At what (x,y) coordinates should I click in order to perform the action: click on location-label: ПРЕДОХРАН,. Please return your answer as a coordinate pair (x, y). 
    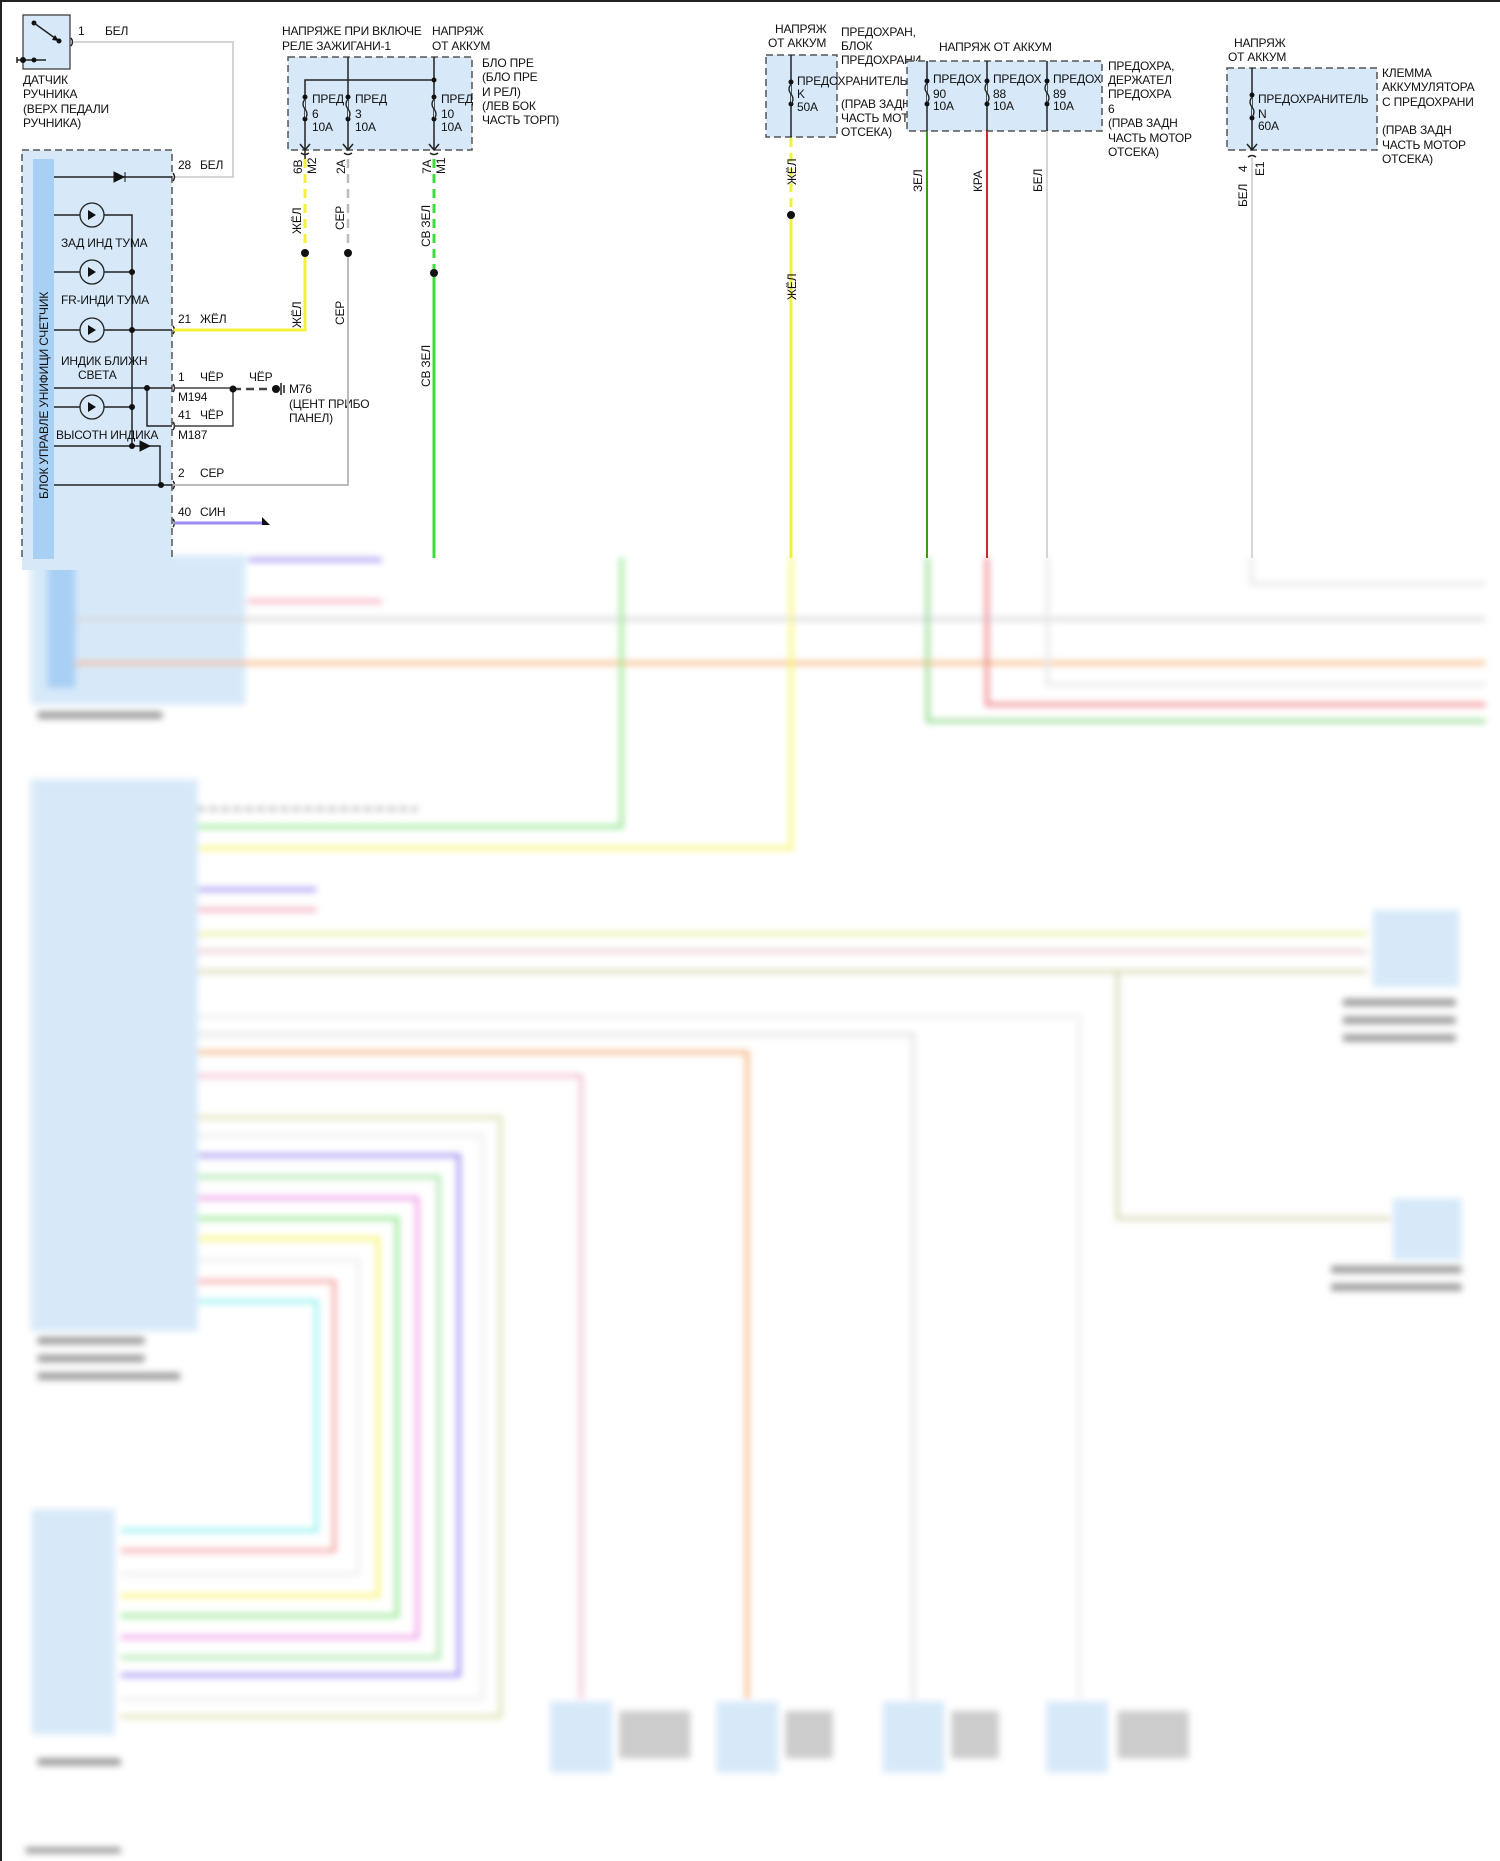
    Looking at the image, I should click on (878, 32).